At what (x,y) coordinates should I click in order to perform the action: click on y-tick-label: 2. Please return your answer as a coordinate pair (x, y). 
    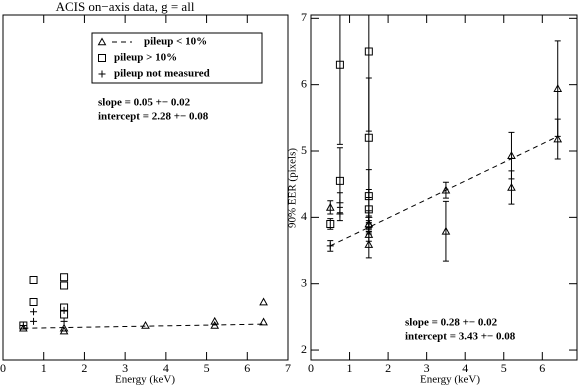
    Looking at the image, I should click on (304, 349).